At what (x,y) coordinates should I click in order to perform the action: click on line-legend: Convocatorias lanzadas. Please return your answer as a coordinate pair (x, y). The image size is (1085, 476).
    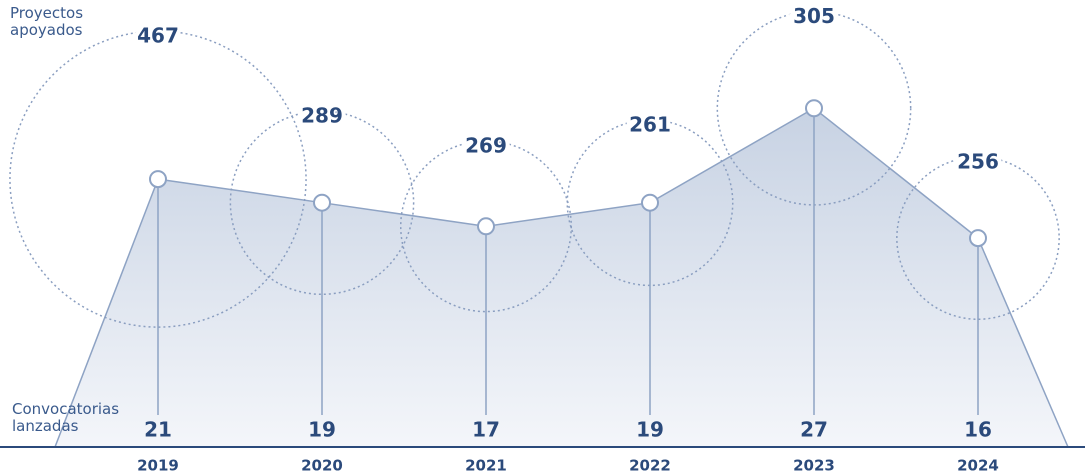
    Looking at the image, I should click on (66, 417).